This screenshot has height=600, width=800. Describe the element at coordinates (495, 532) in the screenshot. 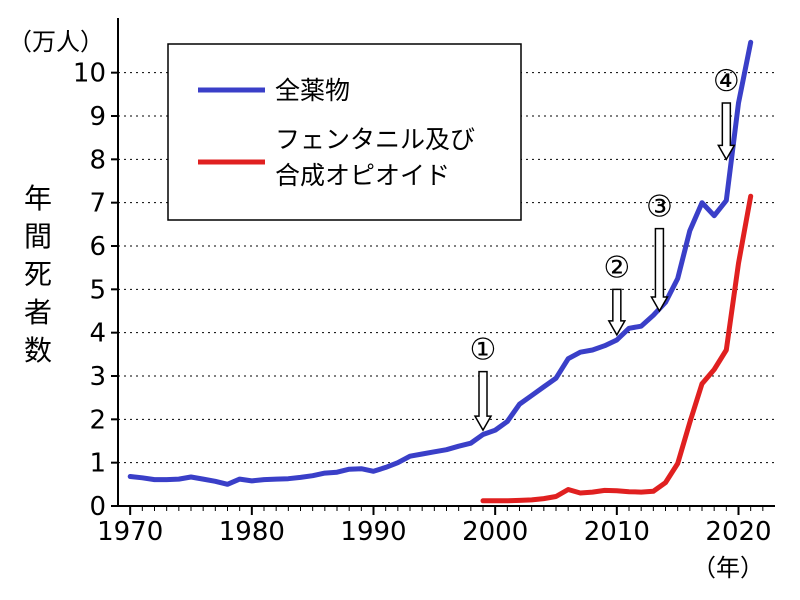

I see `x-tick-label: 2000` at that location.